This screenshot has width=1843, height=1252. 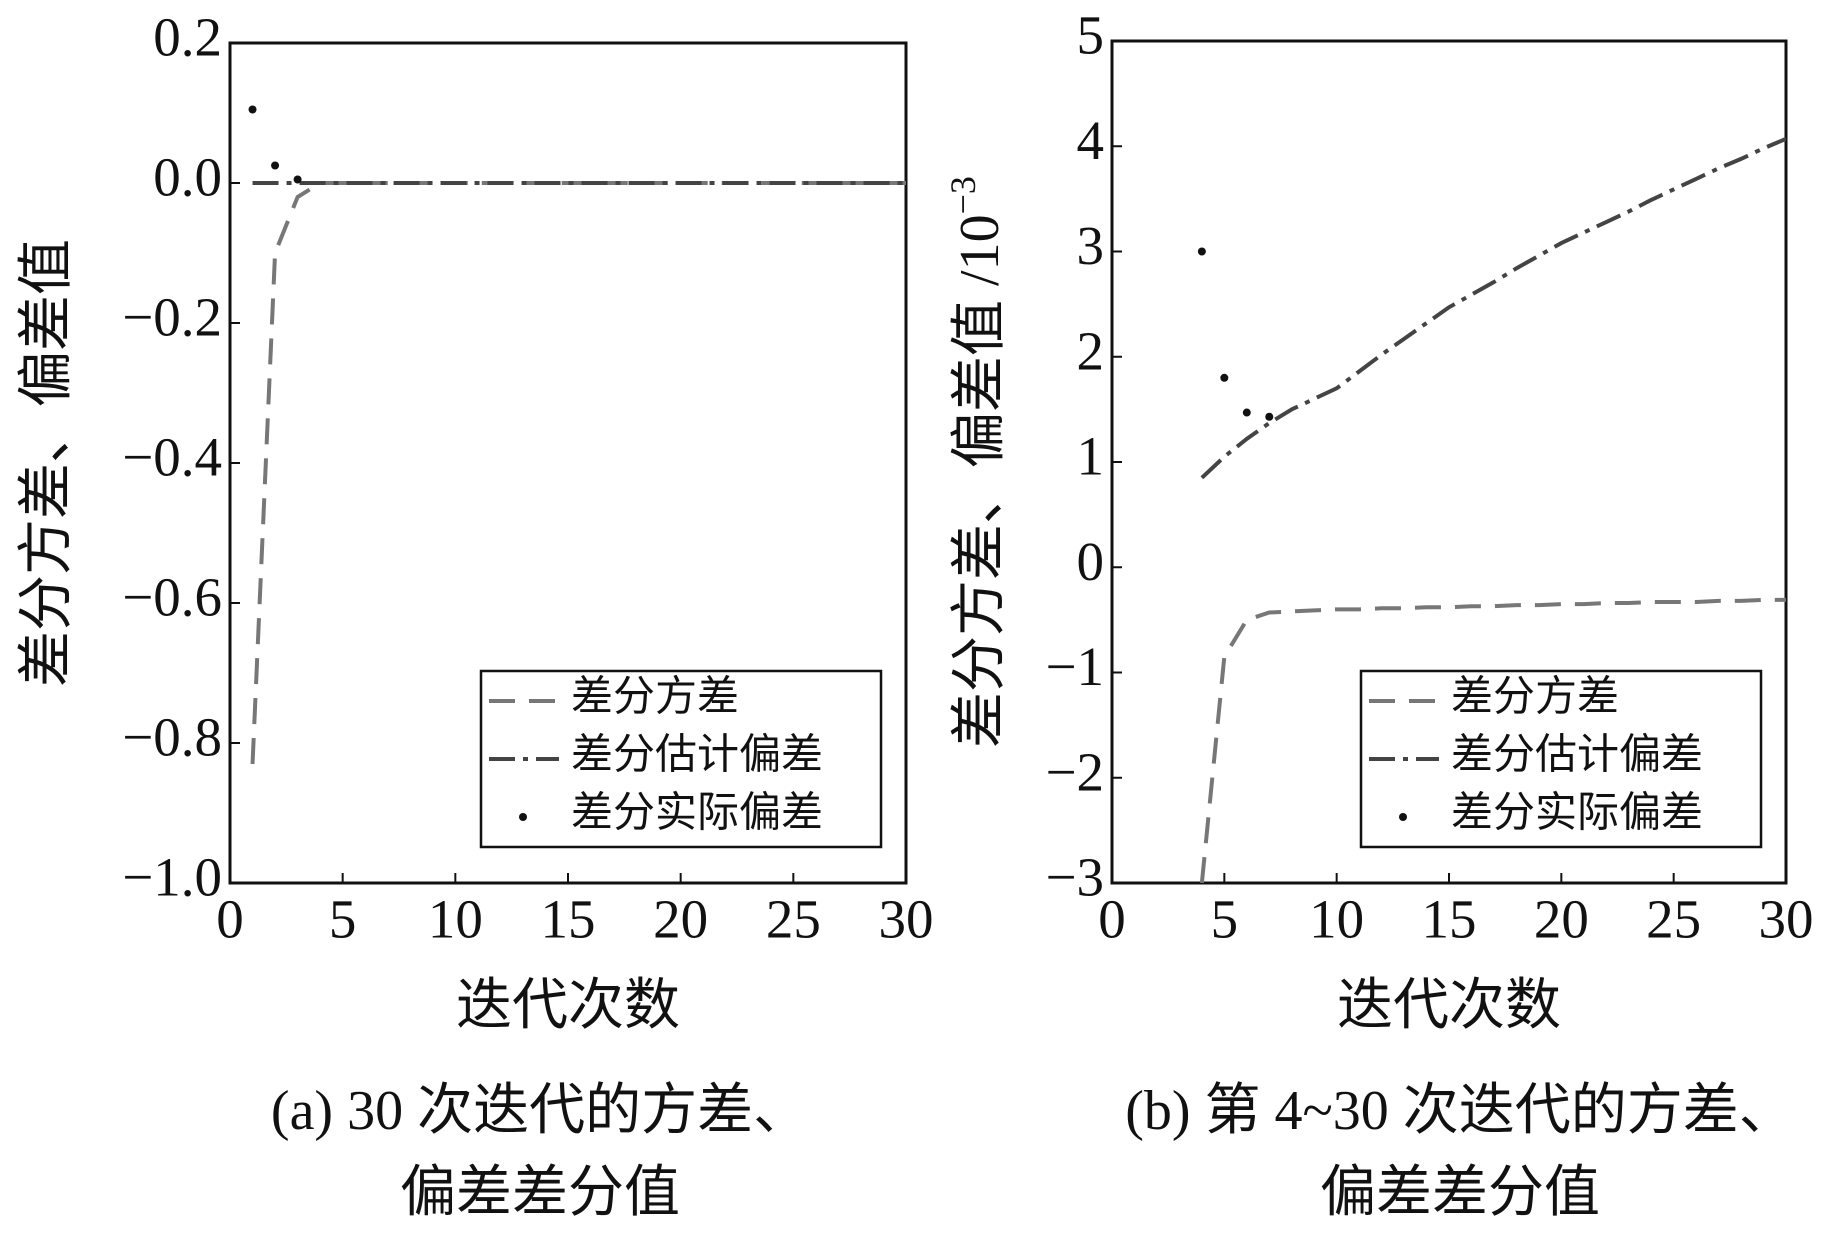 I want to click on y-tick-label: −0.6, so click(x=172, y=597).